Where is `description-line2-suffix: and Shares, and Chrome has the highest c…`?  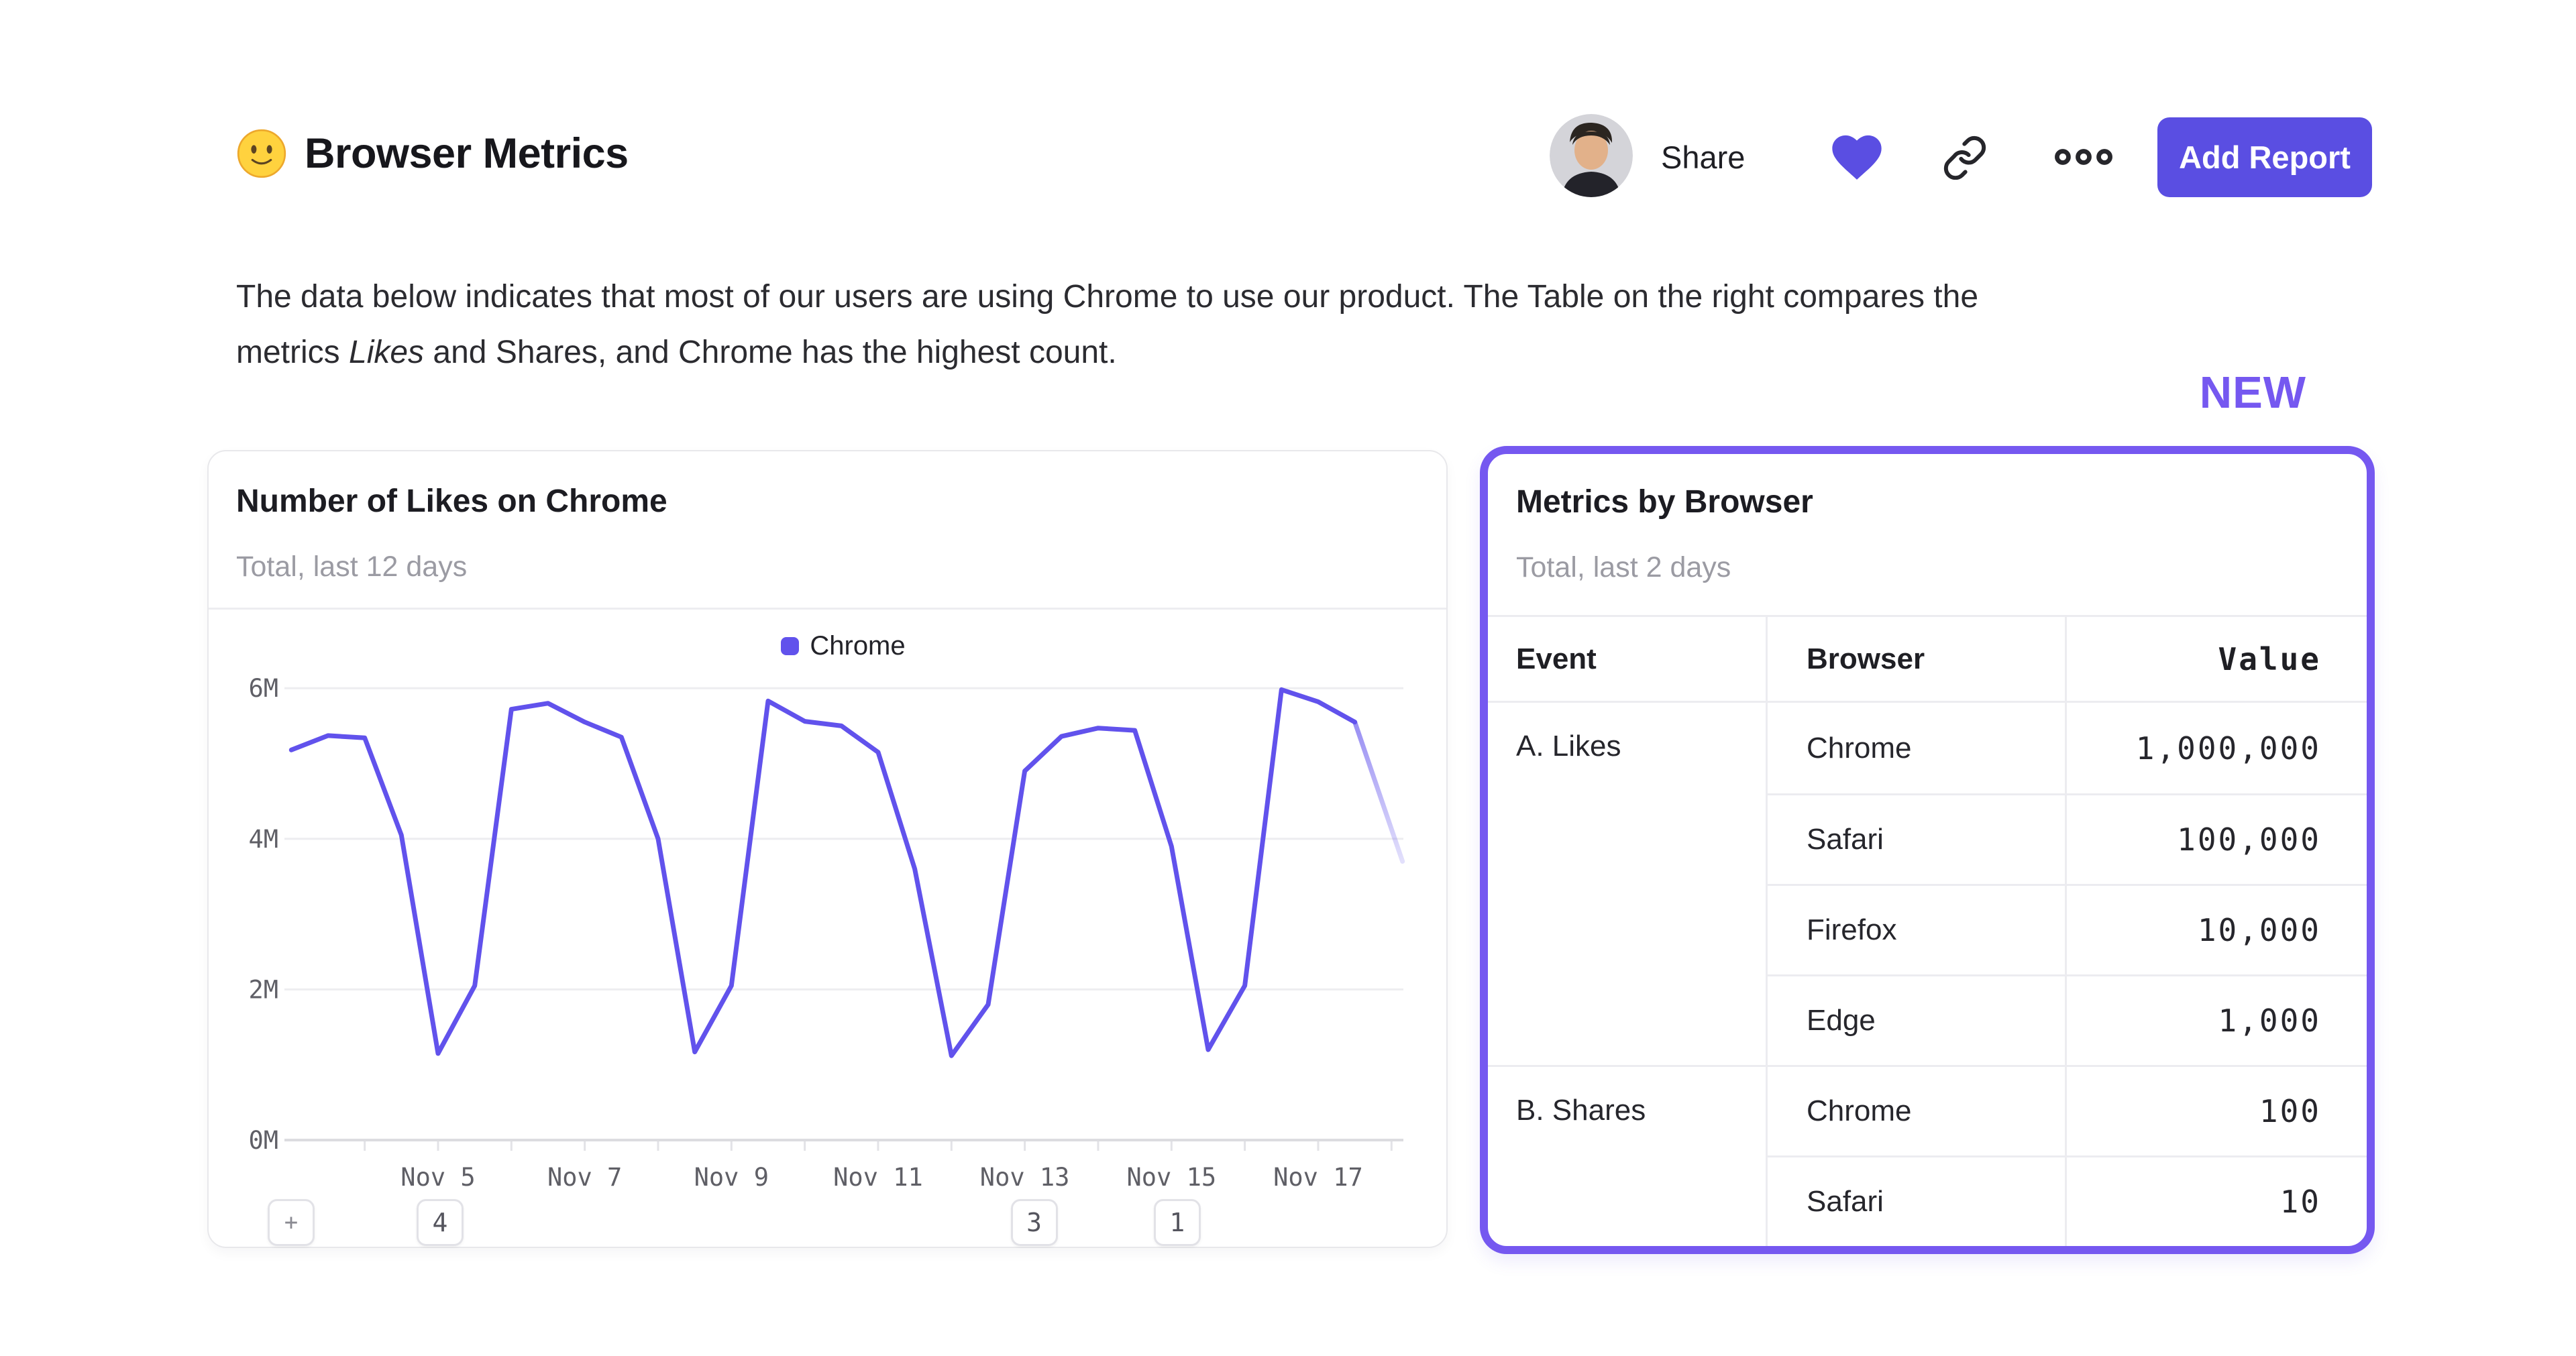
description-line2-suffix: and Shares, and Chrome has the highest c… is located at coordinates (770, 352).